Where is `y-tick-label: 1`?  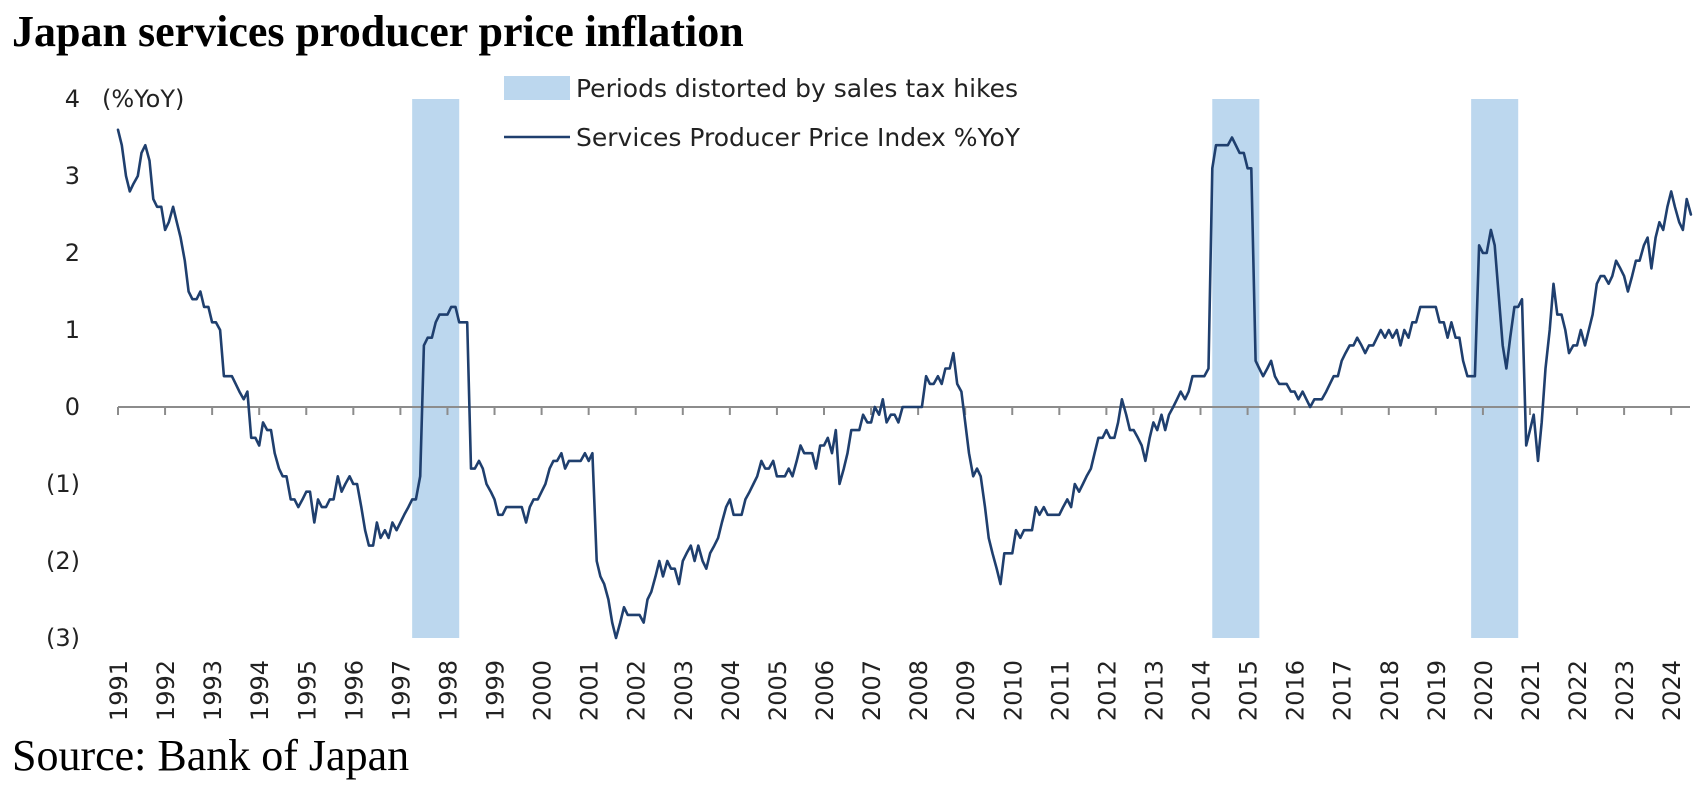
y-tick-label: 1 is located at coordinates (72, 330).